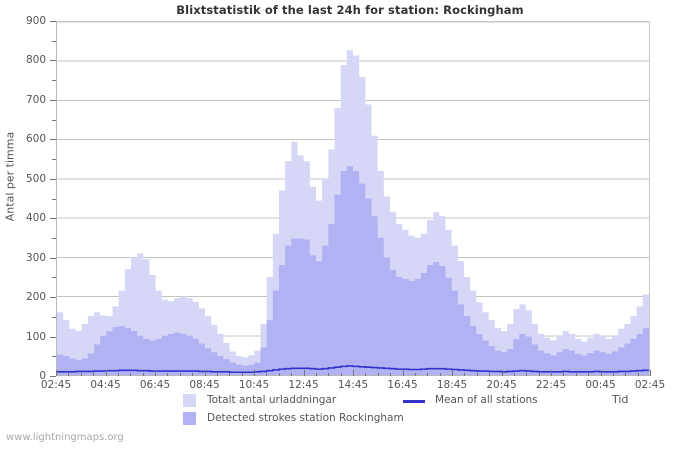 This screenshot has width=700, height=450. What do you see at coordinates (35, 178) in the screenshot?
I see `y-axis-tick-label: 500` at bounding box center [35, 178].